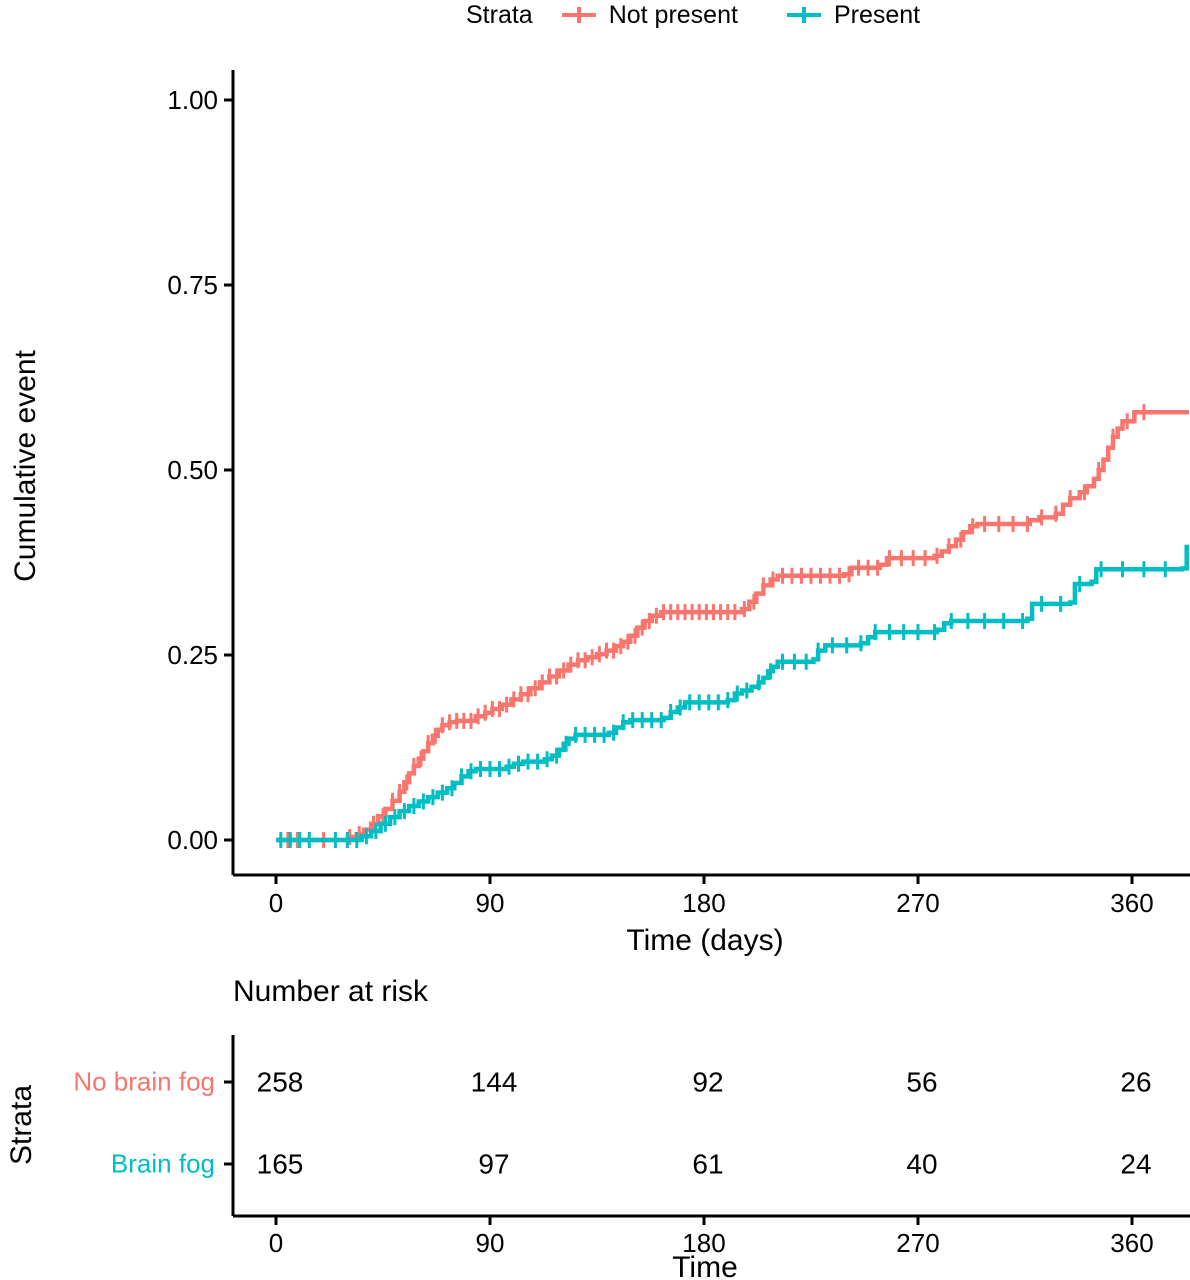  Describe the element at coordinates (921, 1164) in the screenshot. I see `risk-count: 40` at that location.